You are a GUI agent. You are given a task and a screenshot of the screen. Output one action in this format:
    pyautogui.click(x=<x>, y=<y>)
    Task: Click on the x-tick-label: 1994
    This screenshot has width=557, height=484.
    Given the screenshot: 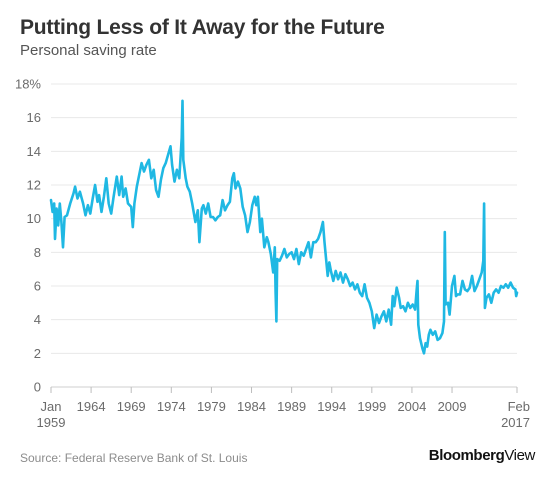 What is the action you would take?
    pyautogui.click(x=331, y=406)
    